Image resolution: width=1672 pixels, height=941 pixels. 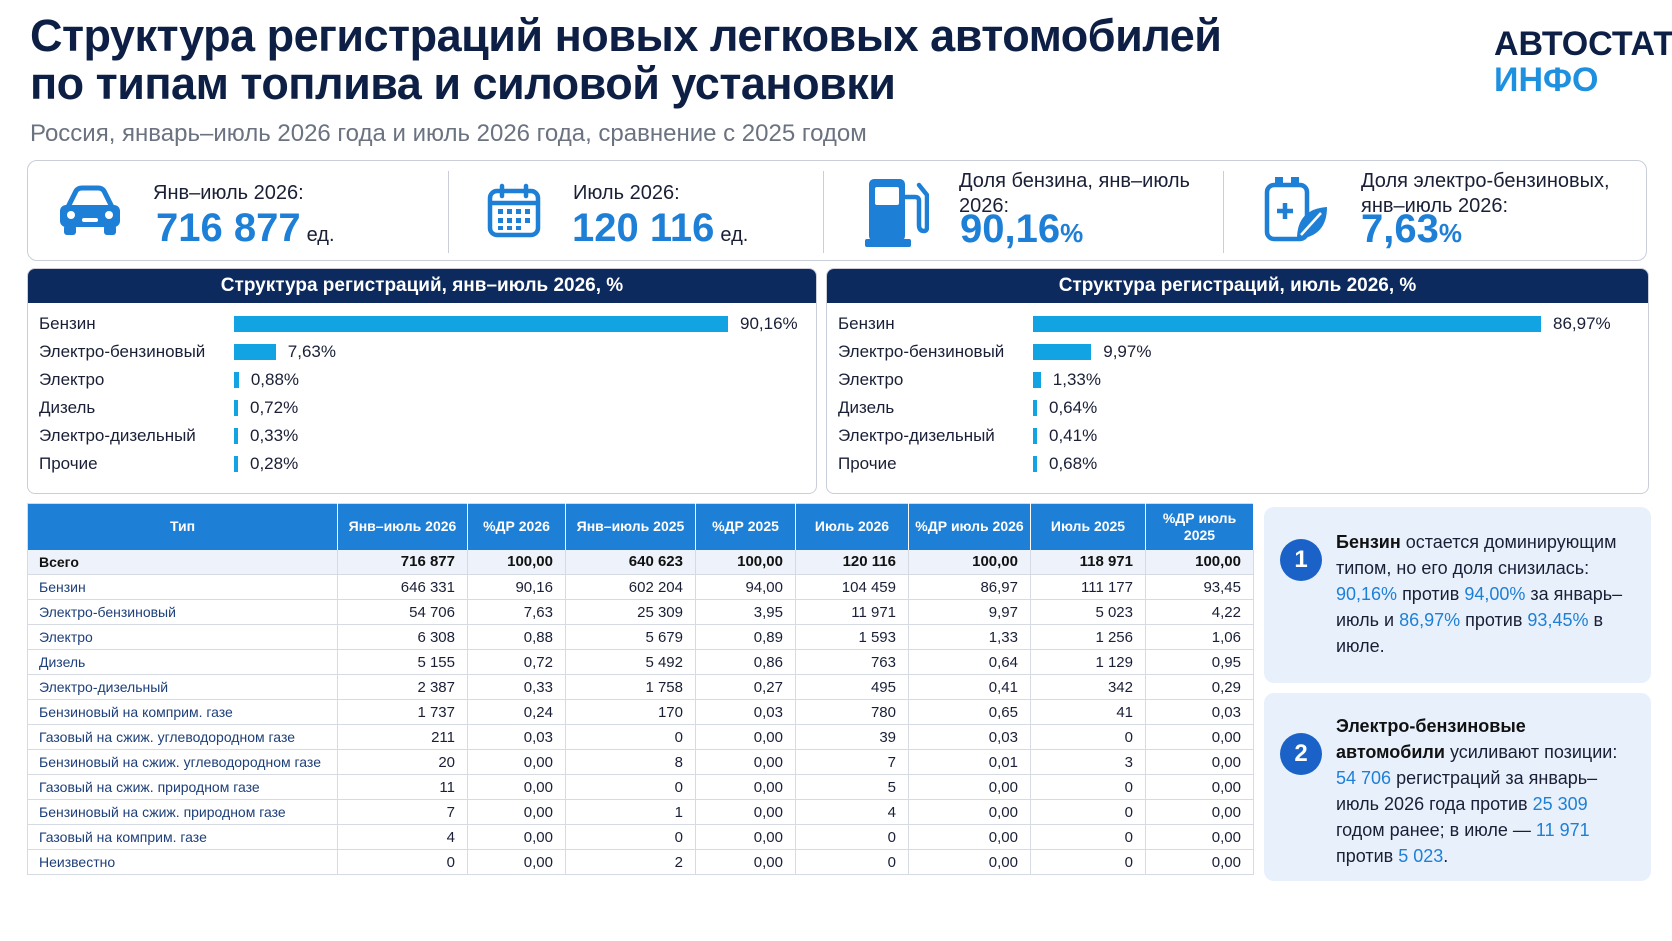 I want to click on table-cell: 5, so click(x=852, y=787).